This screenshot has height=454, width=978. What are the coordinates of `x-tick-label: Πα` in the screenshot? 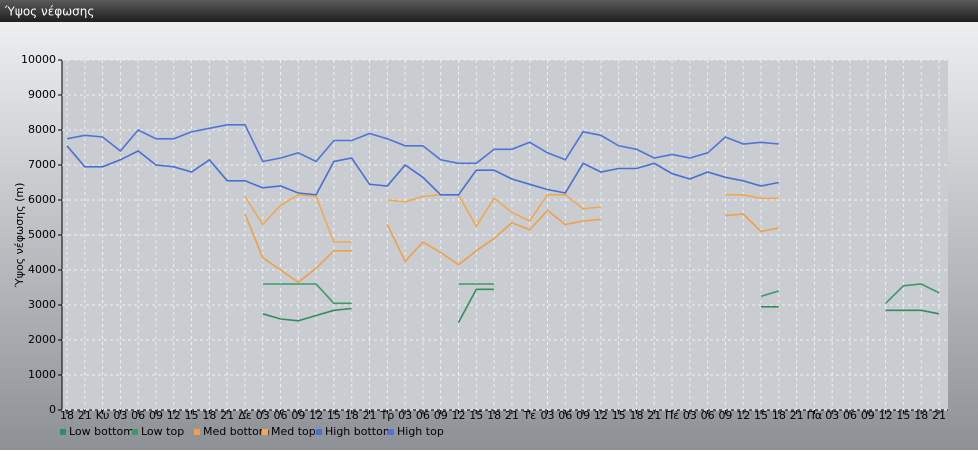 It's located at (815, 415).